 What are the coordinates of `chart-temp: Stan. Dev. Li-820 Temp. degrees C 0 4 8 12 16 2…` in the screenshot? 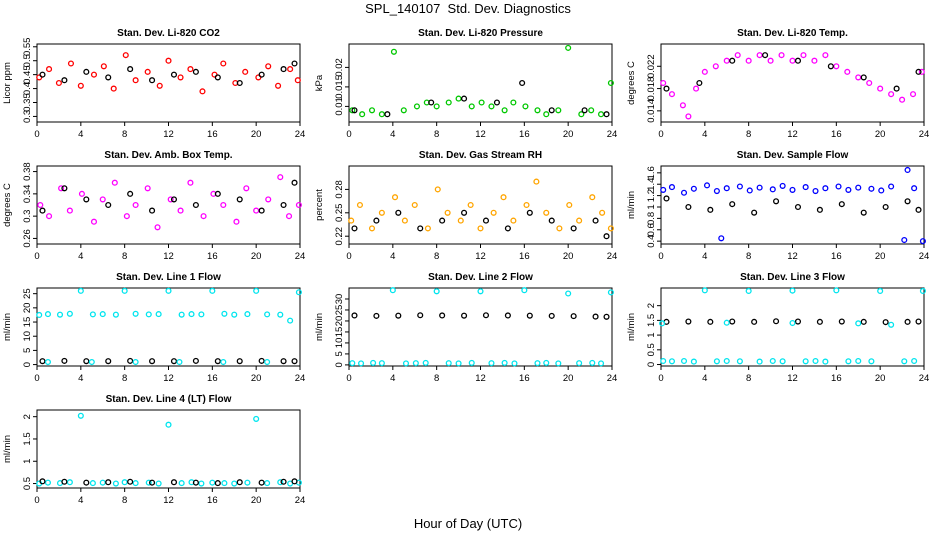 It's located at (778, 84).